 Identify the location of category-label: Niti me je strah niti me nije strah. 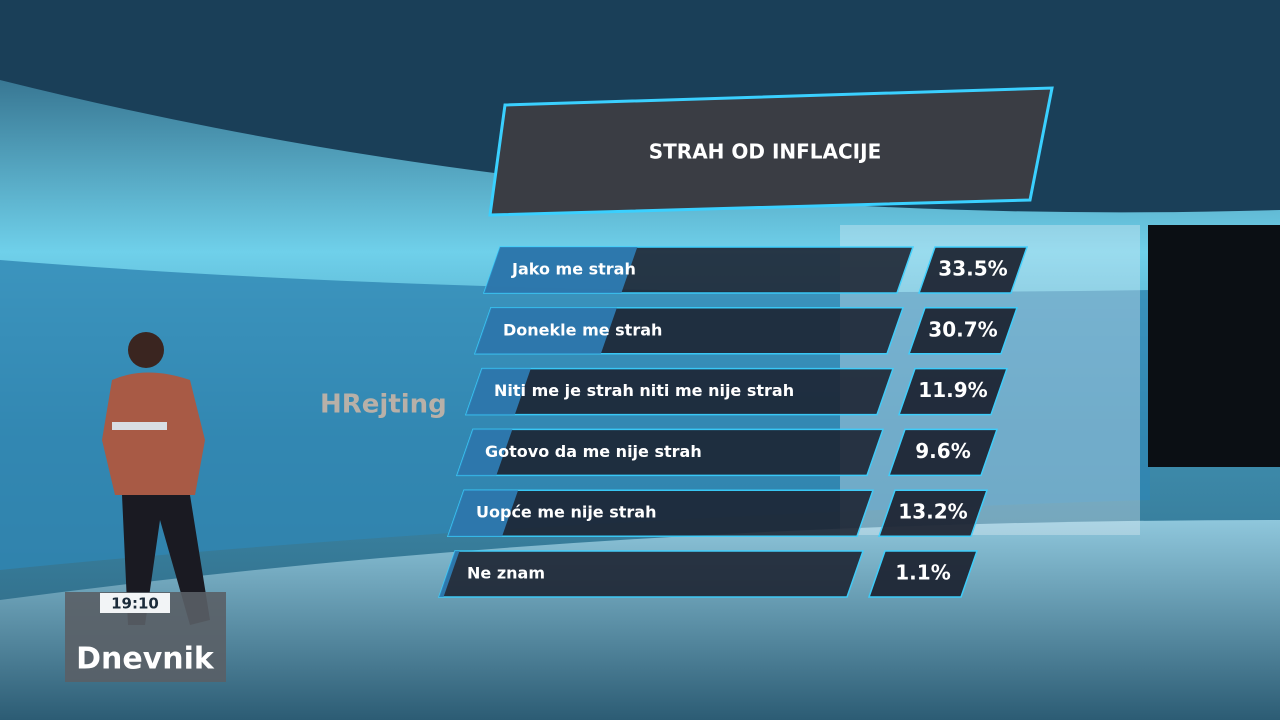
(644, 390).